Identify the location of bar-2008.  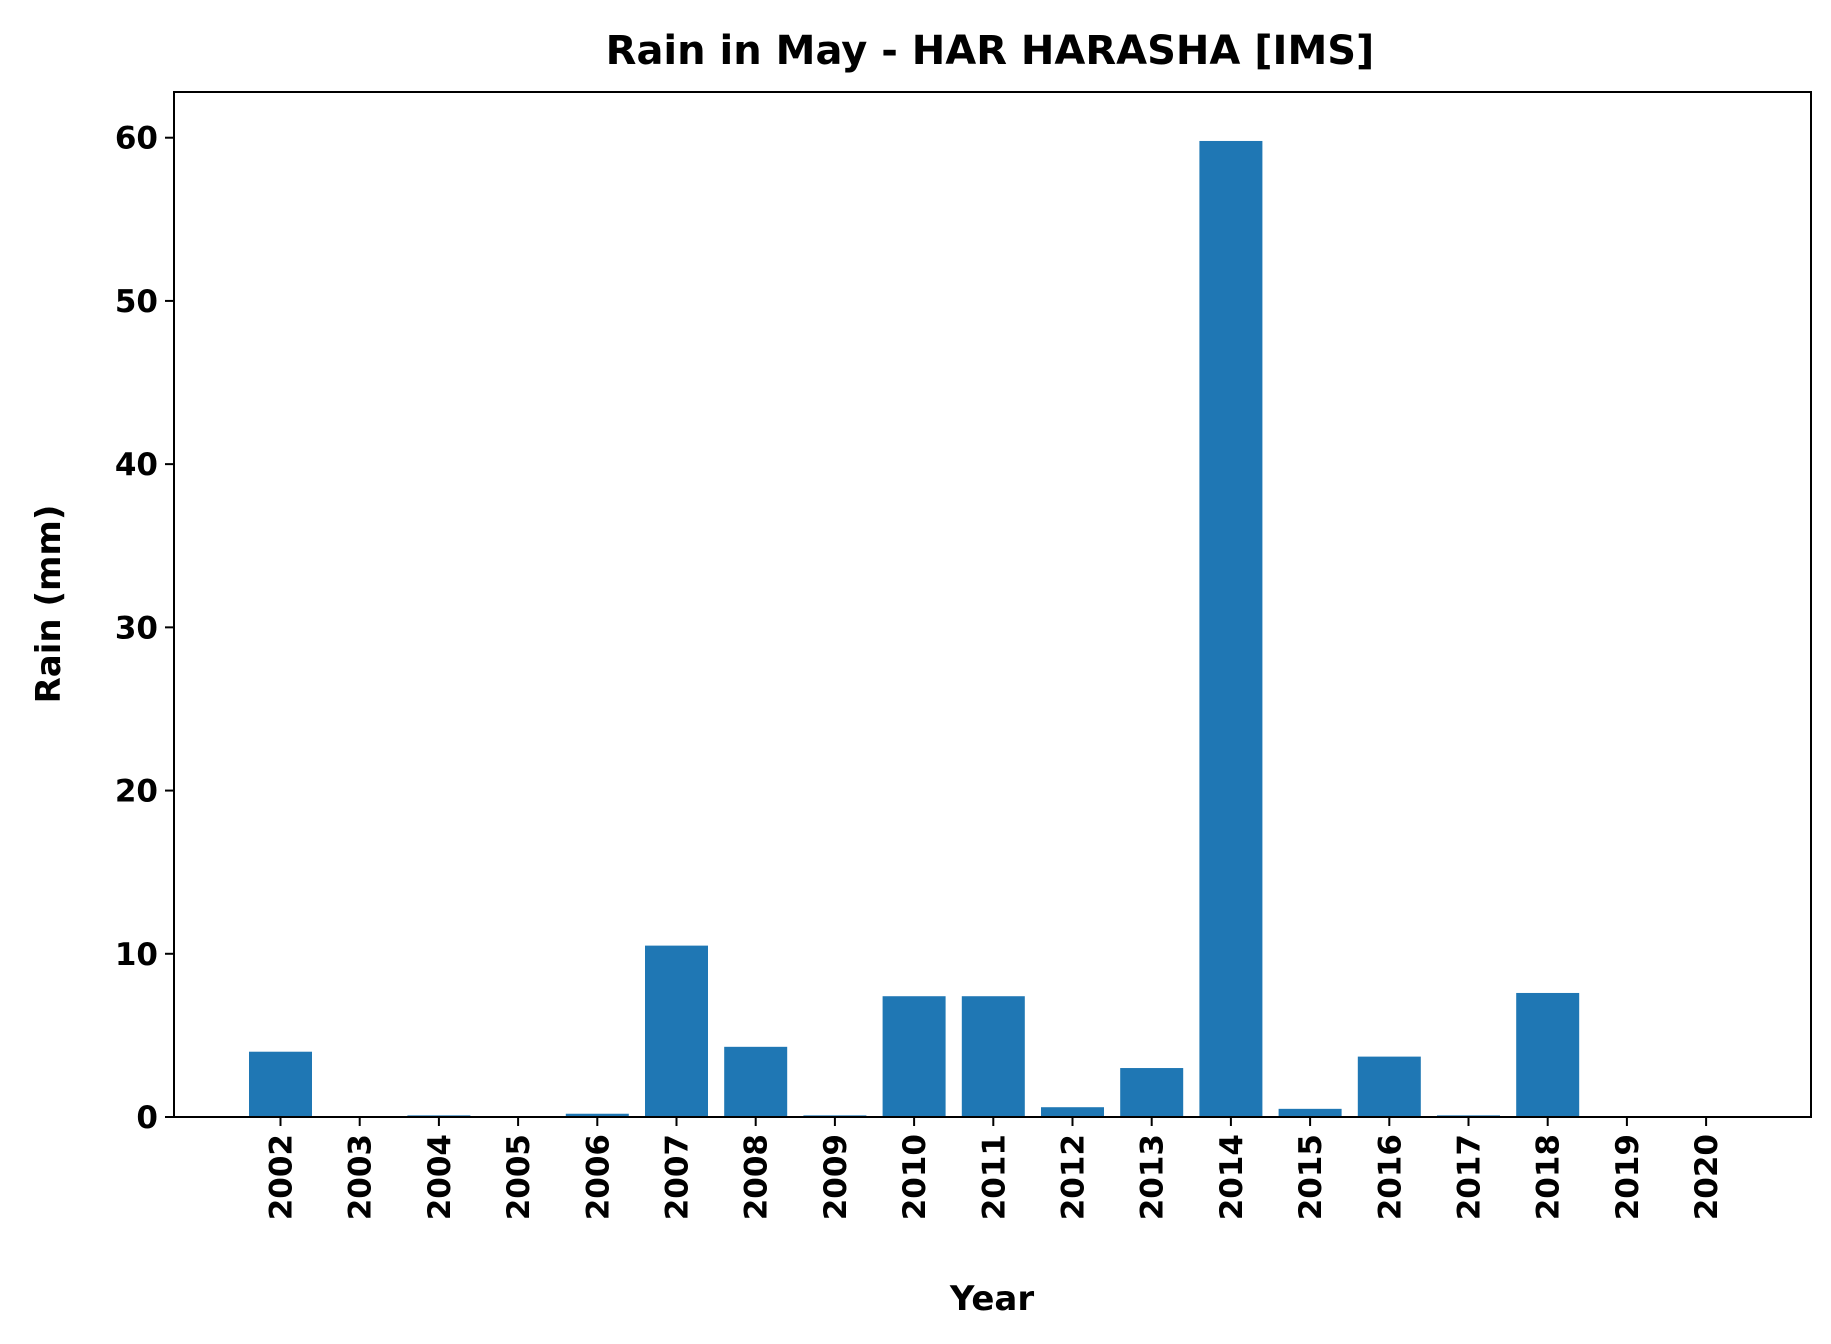
(756, 1081).